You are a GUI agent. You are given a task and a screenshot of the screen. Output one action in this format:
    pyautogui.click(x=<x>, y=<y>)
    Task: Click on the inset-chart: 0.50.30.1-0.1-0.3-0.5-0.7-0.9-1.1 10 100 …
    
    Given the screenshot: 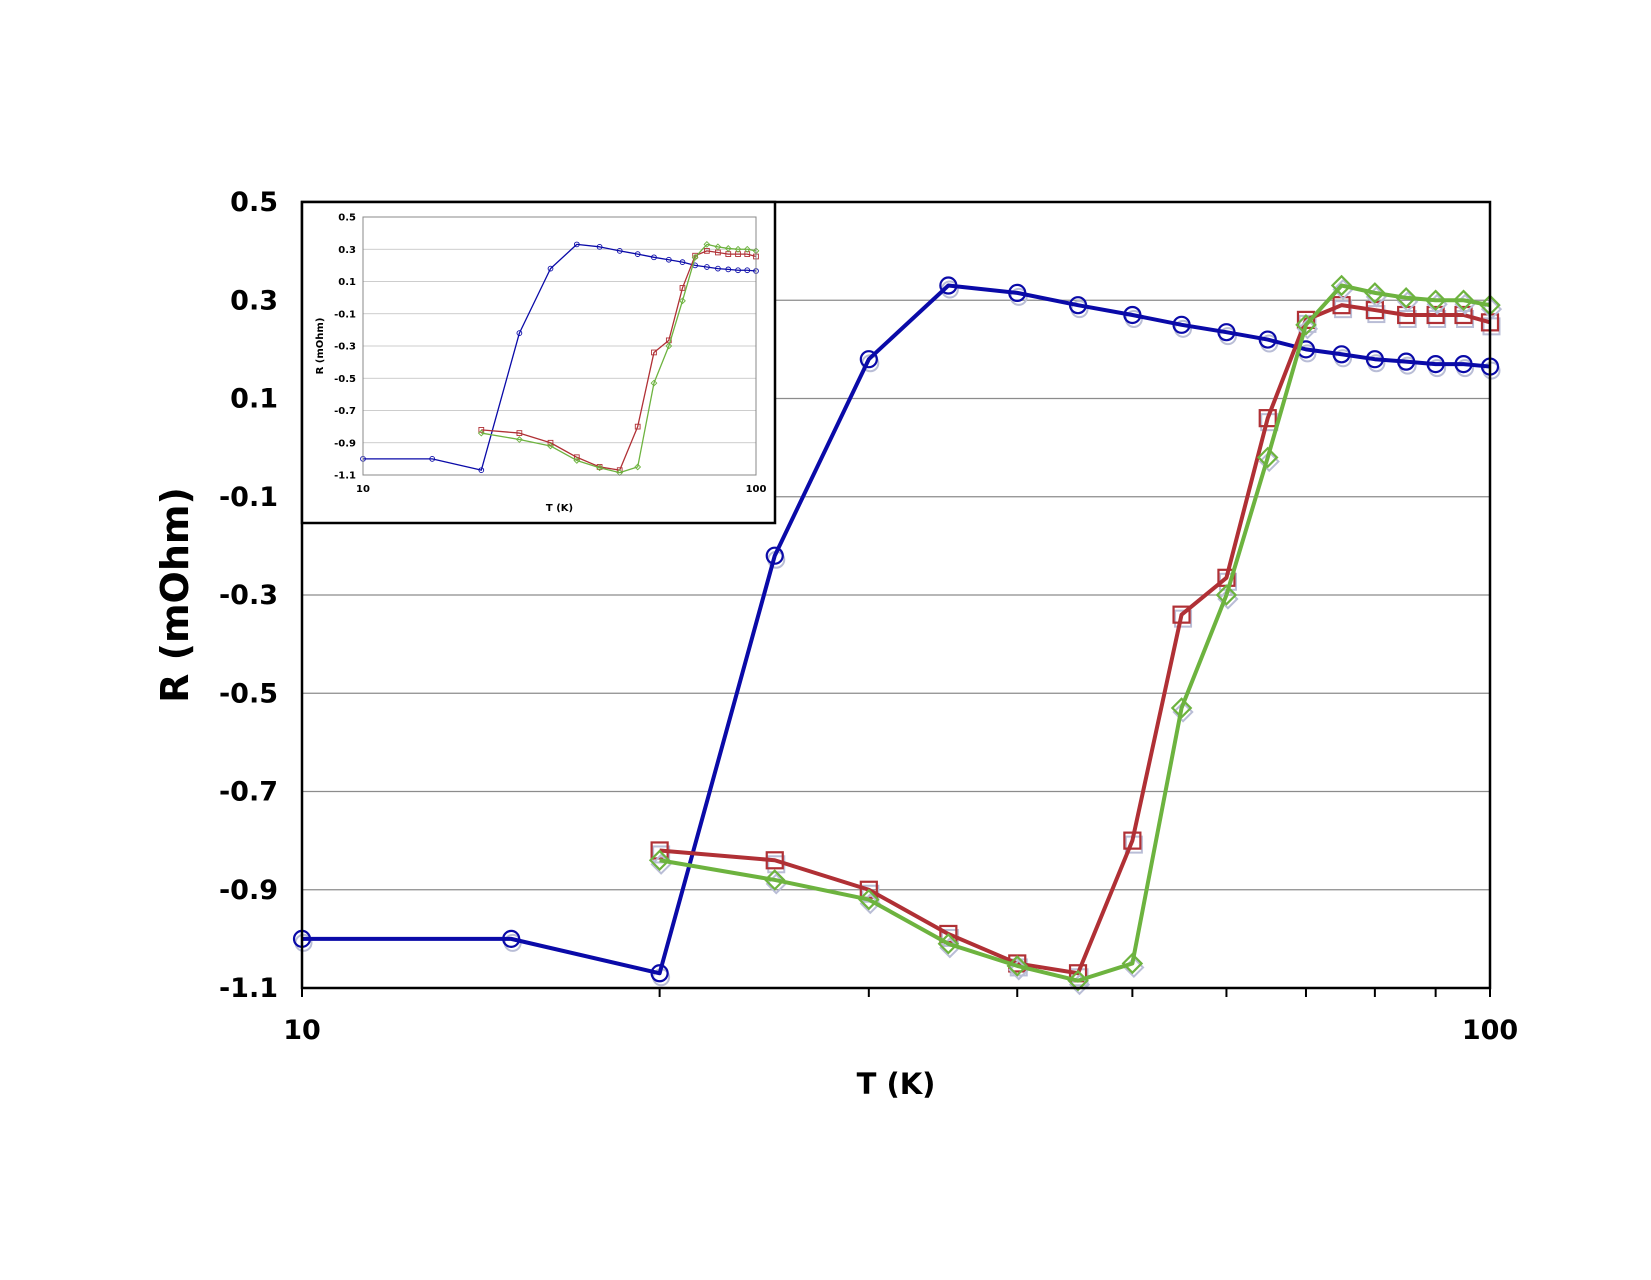 What is the action you would take?
    pyautogui.click(x=538, y=362)
    